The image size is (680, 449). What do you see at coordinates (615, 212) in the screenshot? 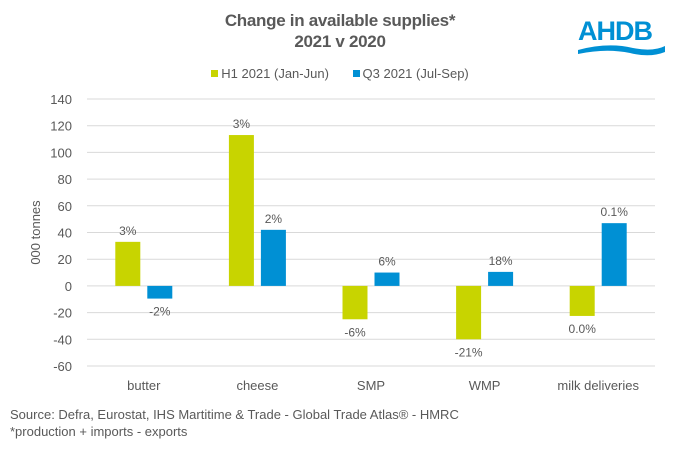
I see `data-label: 0.1%` at bounding box center [615, 212].